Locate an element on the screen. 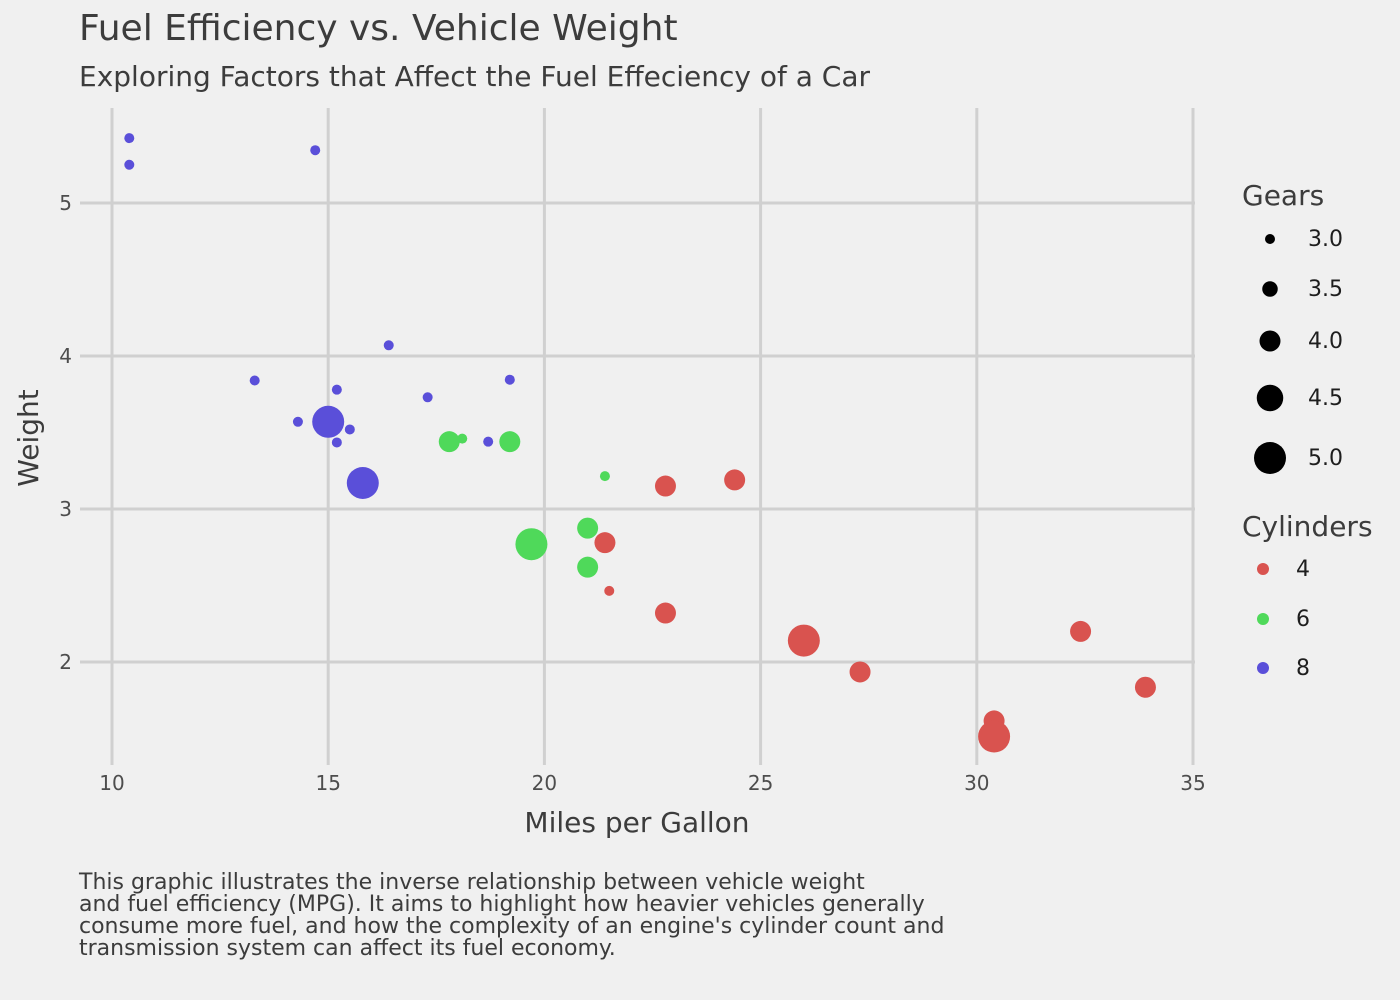  x-axis-label: Miles per Gallon is located at coordinates (636, 822).